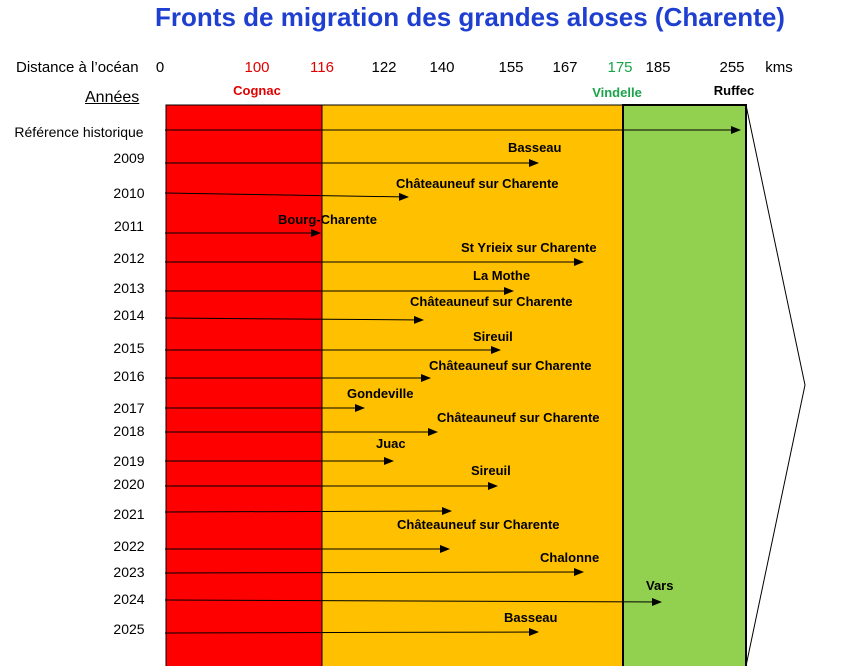  Describe the element at coordinates (112, 97) in the screenshot. I see `years-header: Années` at that location.